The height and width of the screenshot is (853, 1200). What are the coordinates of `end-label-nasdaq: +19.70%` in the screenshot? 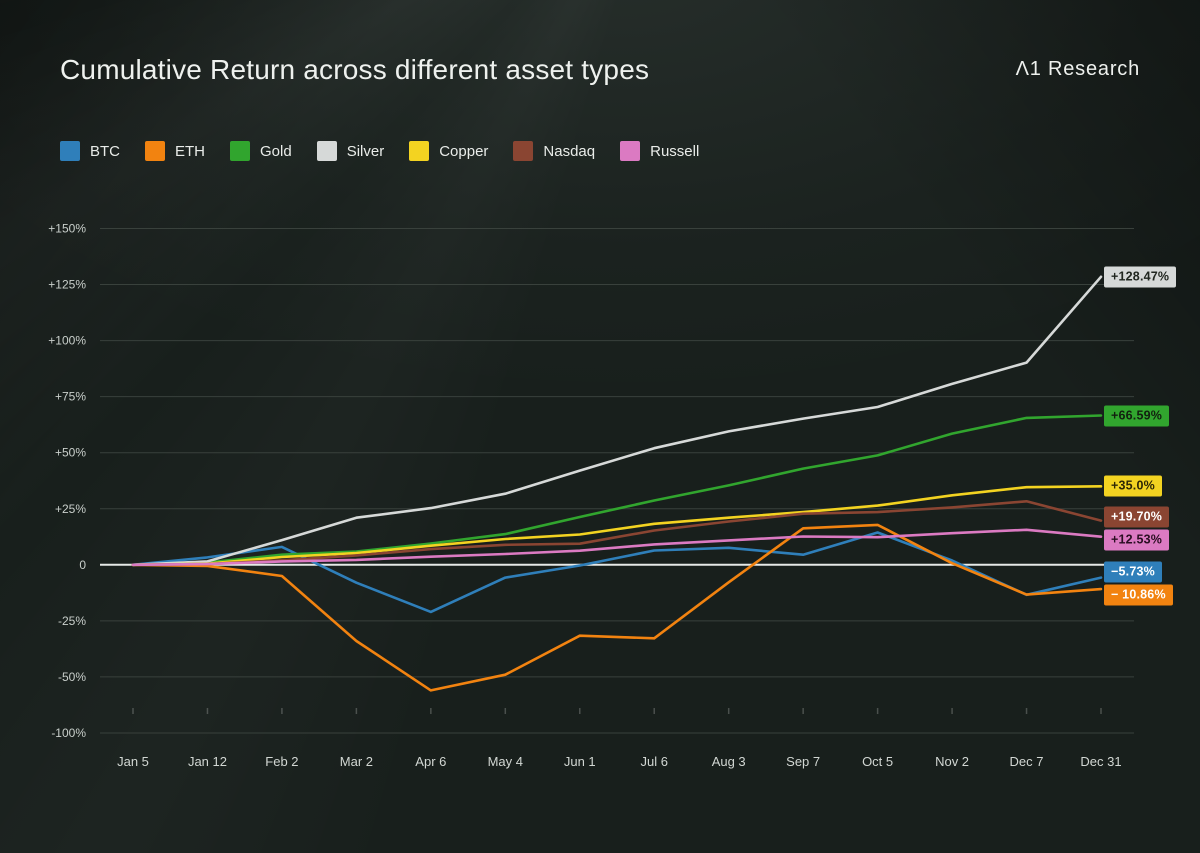 It's located at (1137, 517).